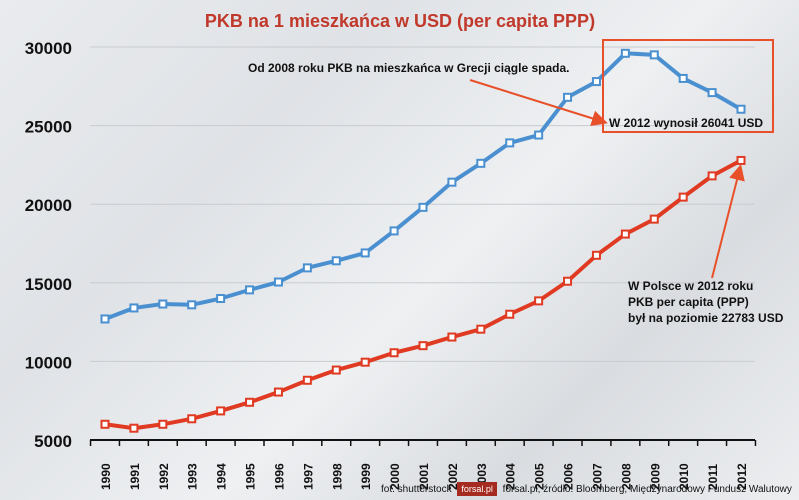 This screenshot has height=500, width=799. I want to click on x-tick-label: 2008, so click(626, 476).